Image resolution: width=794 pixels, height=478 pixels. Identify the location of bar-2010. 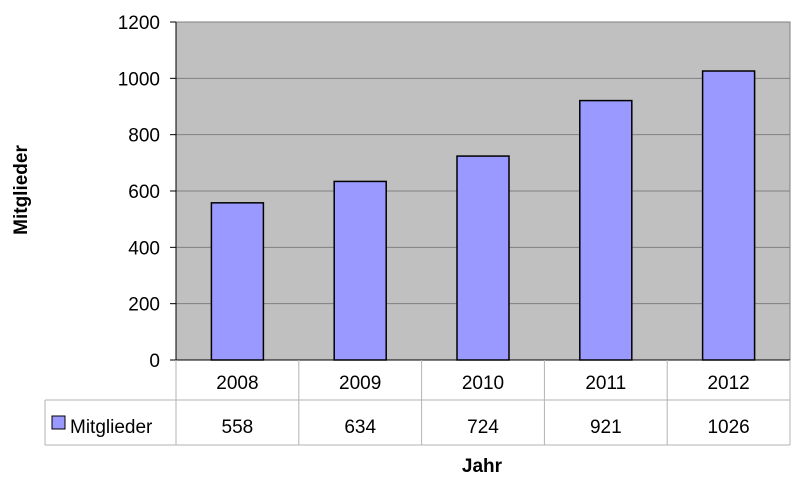
(483, 258).